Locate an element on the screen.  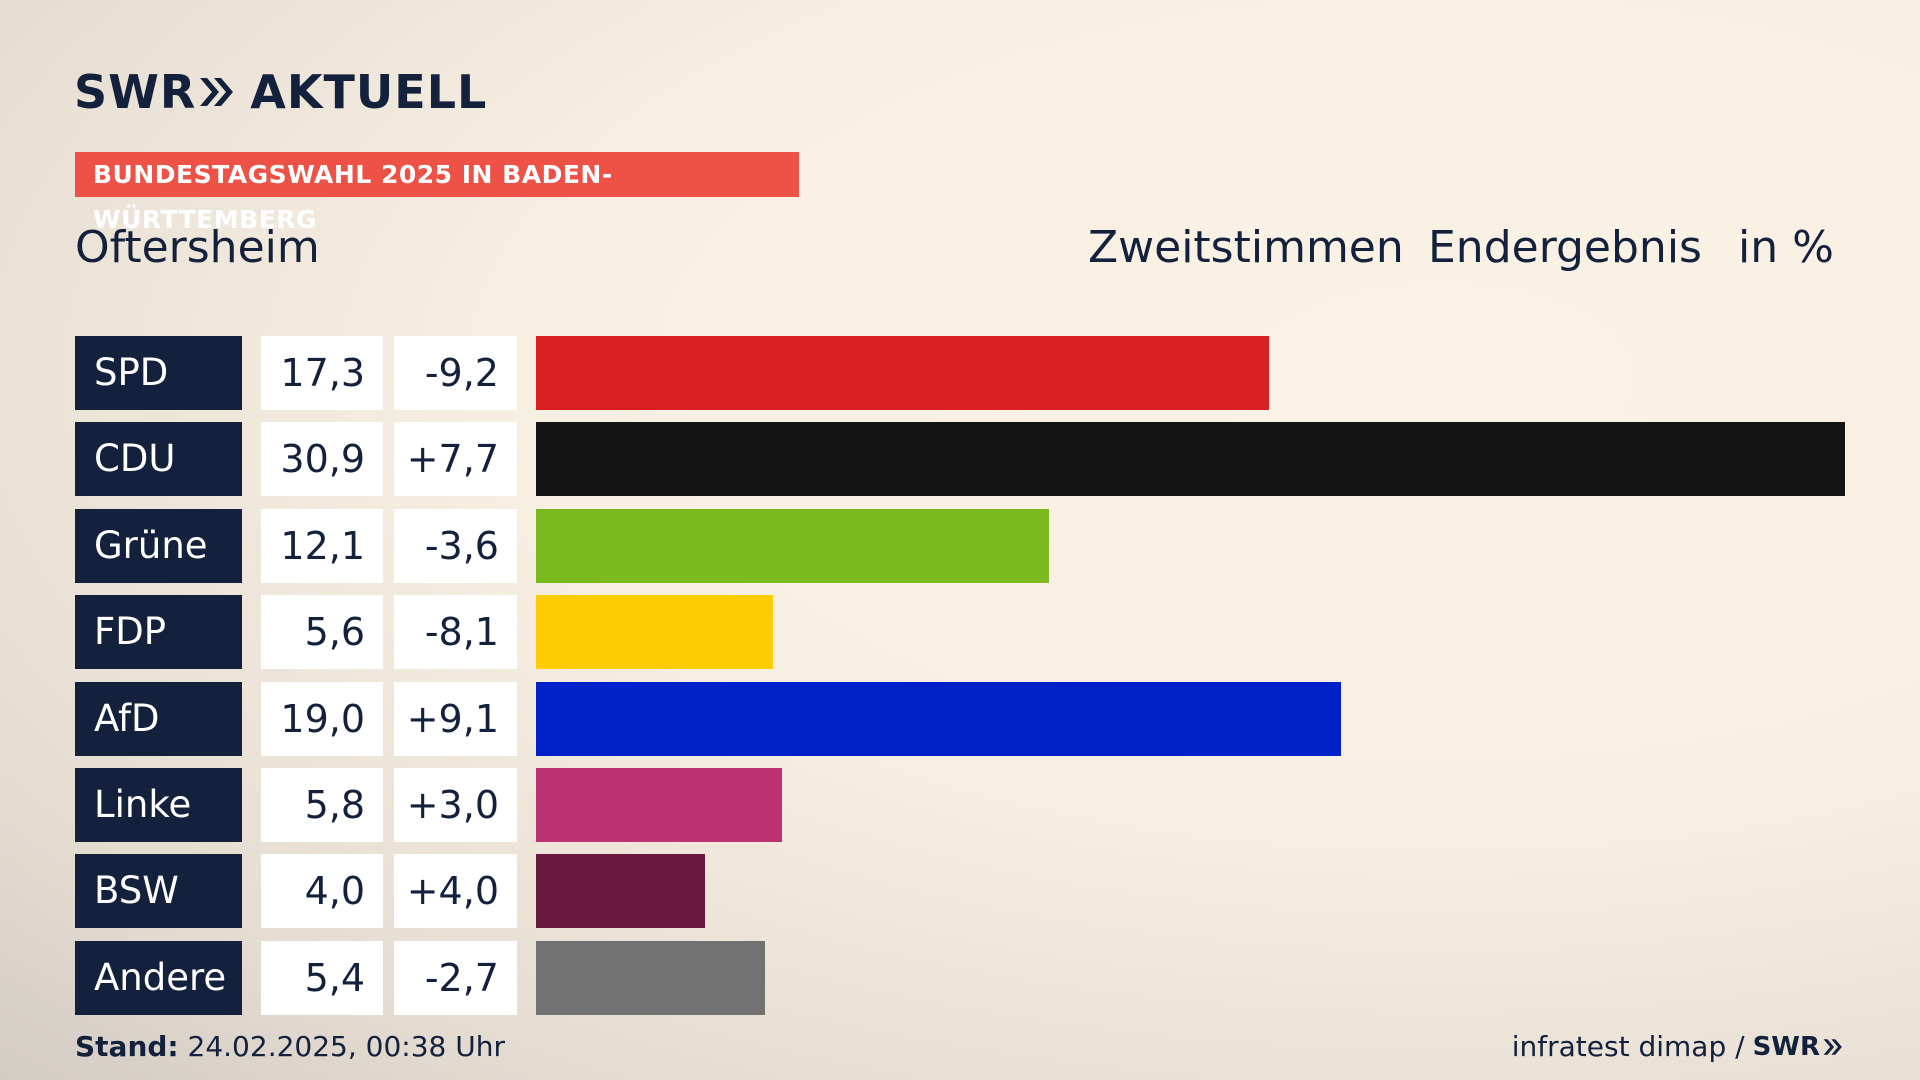
value-label: 12,1 is located at coordinates (322, 546).